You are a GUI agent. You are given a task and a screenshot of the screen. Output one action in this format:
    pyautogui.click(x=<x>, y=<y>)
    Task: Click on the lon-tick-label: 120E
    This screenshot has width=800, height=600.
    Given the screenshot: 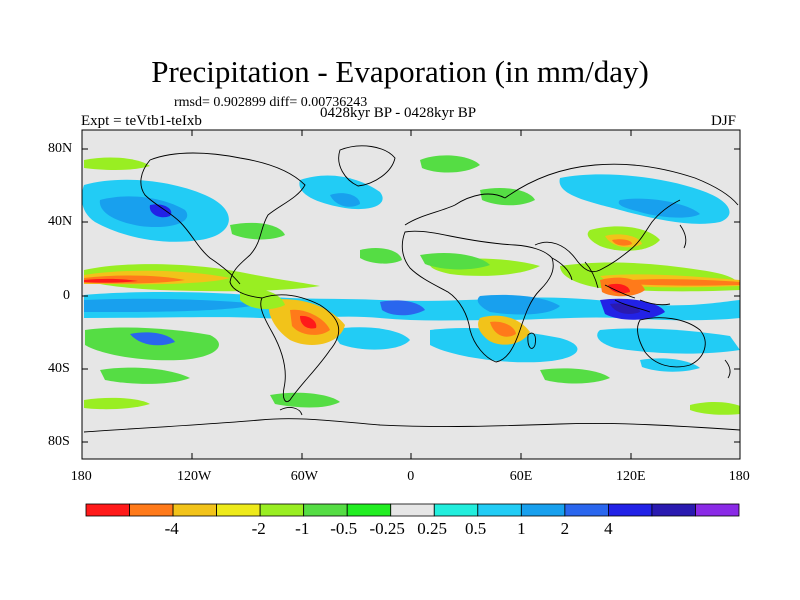 What is the action you would take?
    pyautogui.click(x=631, y=476)
    